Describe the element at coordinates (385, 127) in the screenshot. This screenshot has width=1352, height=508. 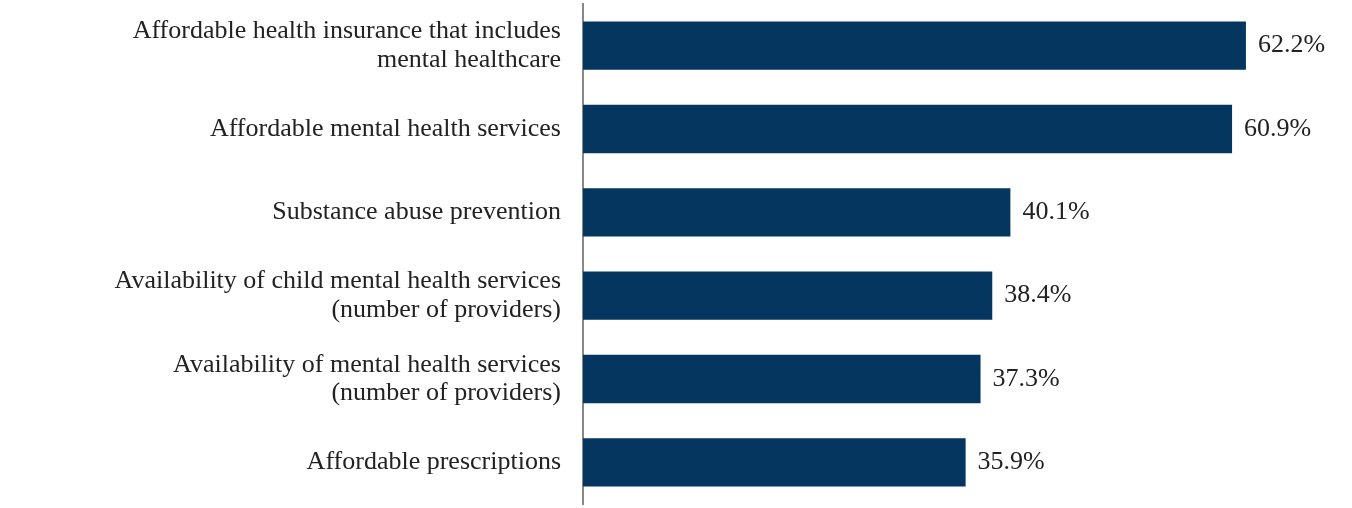
I see `y-tick-label: Affordable mental health services` at that location.